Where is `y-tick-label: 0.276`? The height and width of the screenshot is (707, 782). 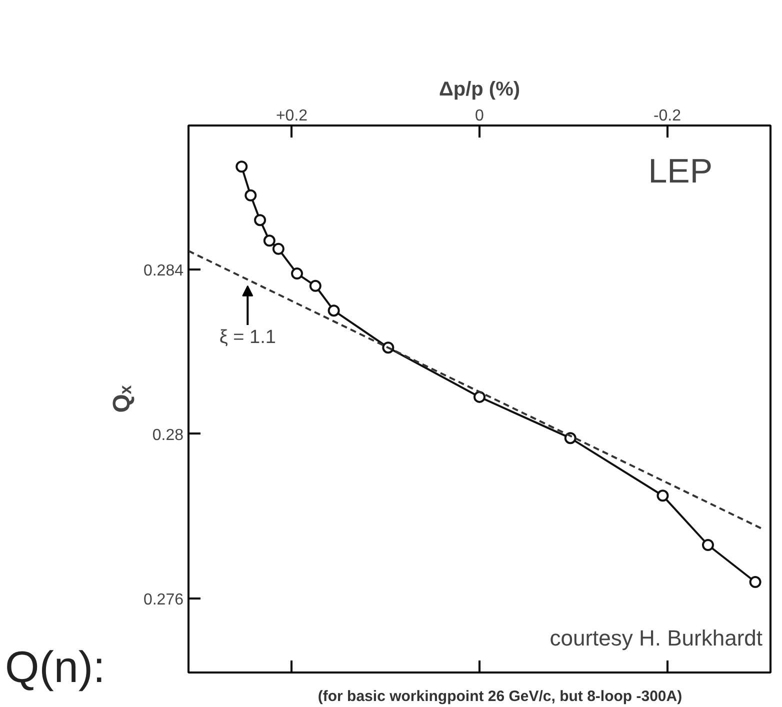 y-tick-label: 0.276 is located at coordinates (163, 599).